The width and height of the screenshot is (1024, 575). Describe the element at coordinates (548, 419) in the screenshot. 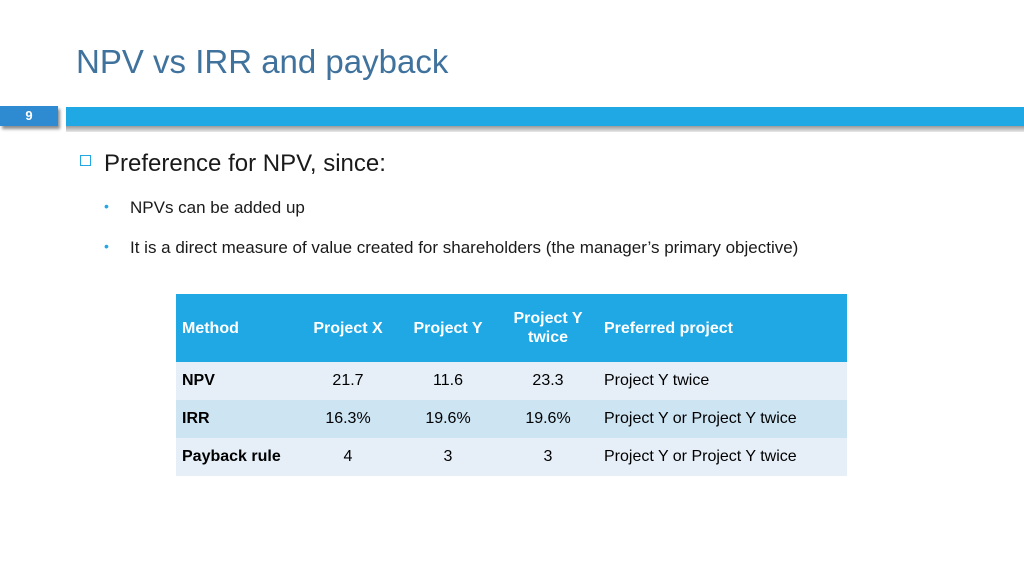

I see `cell-project-y-twice: 19.6%` at that location.